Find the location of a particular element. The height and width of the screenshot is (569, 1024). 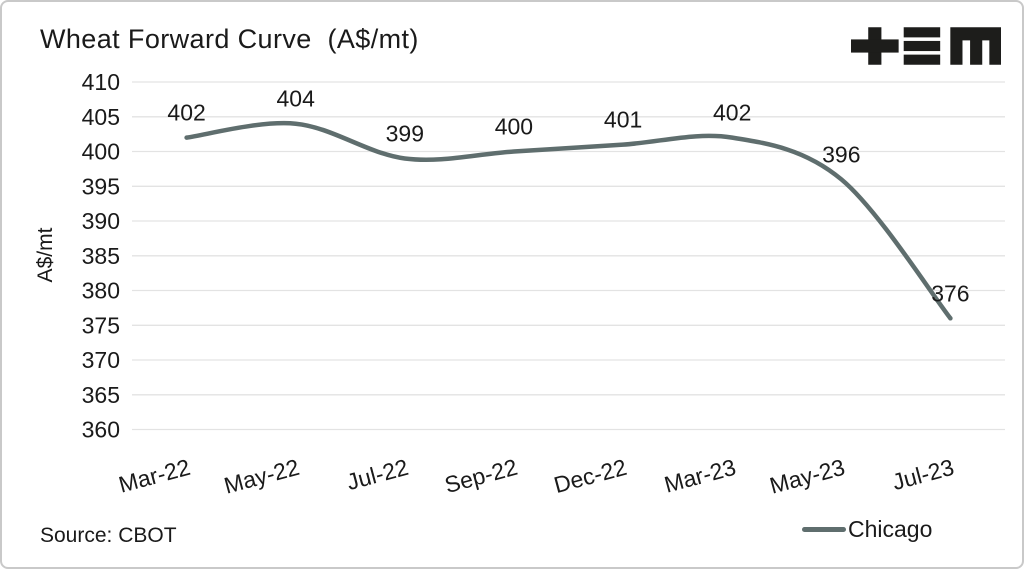

legend-label: Chicago is located at coordinates (890, 528).